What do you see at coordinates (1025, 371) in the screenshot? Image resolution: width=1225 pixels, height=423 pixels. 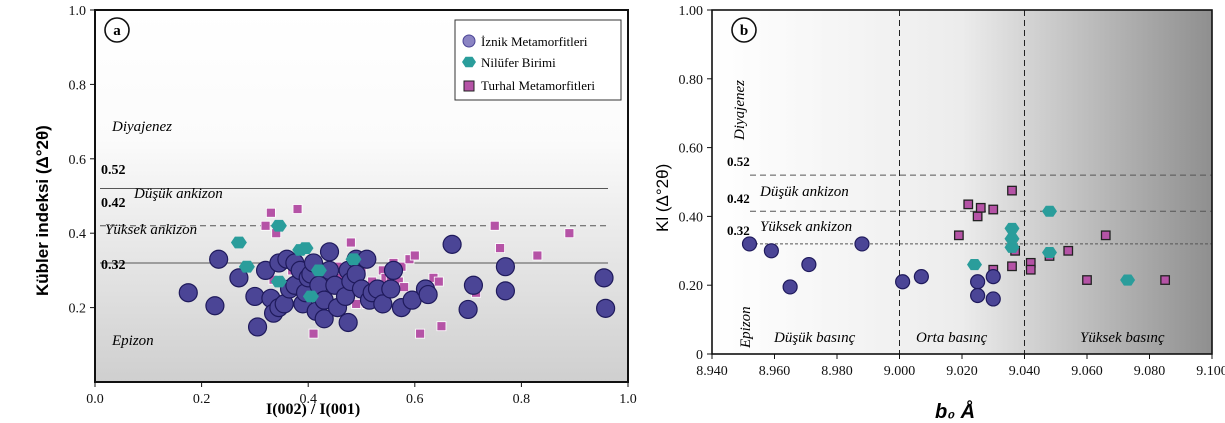 I see `x-tick-label: 9.040` at bounding box center [1025, 371].